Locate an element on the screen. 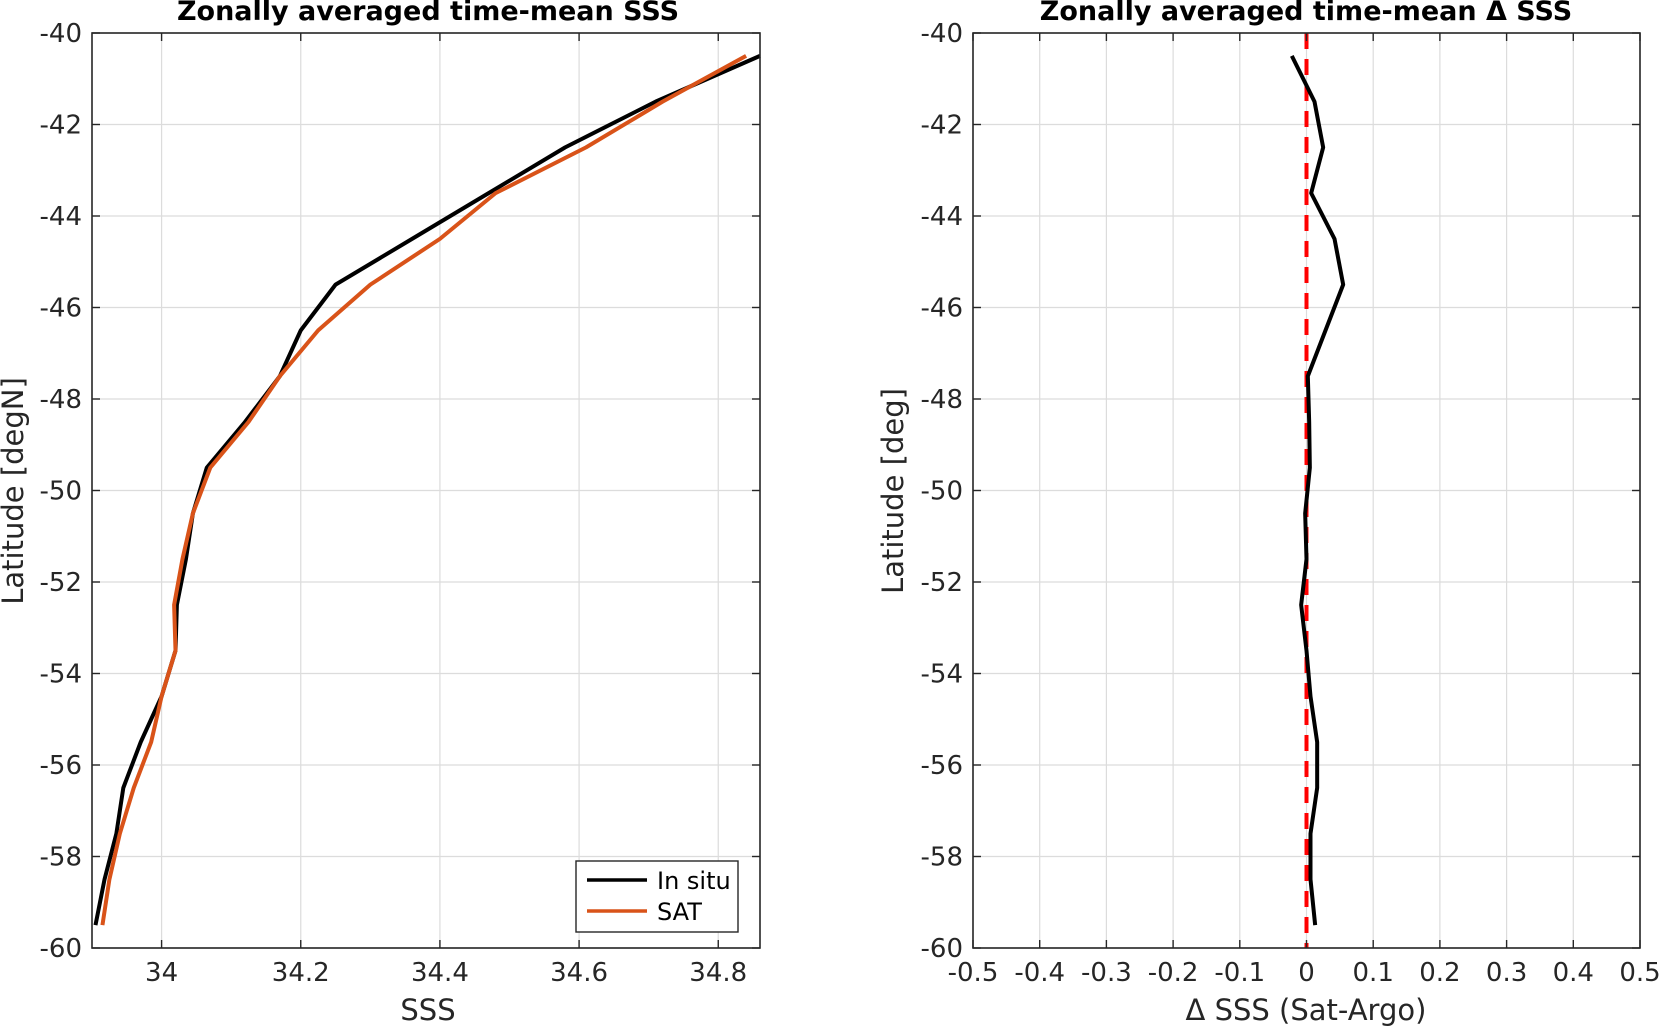  x-tick-label: -0.2 is located at coordinates (1173, 973).